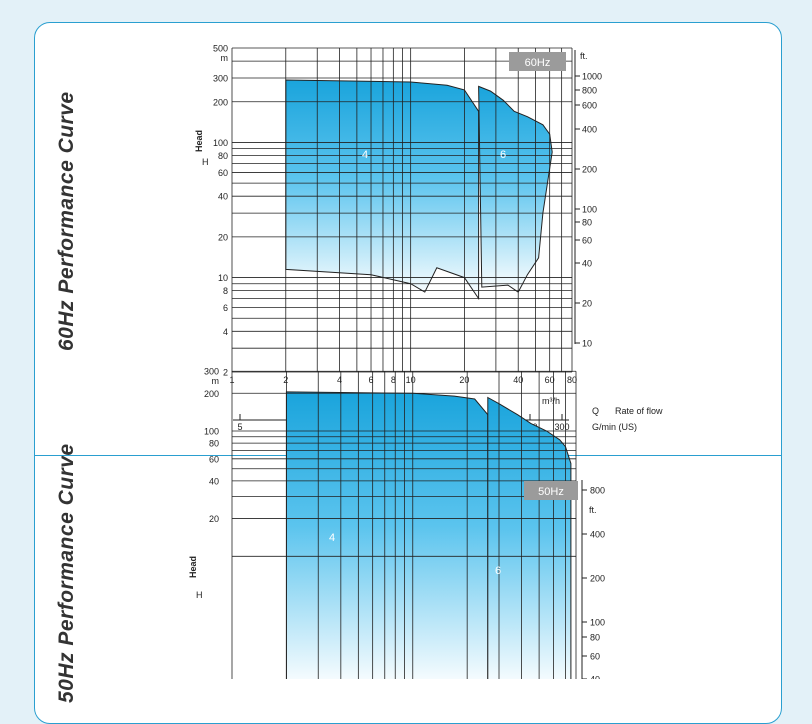 This screenshot has height=724, width=812. What do you see at coordinates (595, 411) in the screenshot?
I see `q-letter: Q` at bounding box center [595, 411].